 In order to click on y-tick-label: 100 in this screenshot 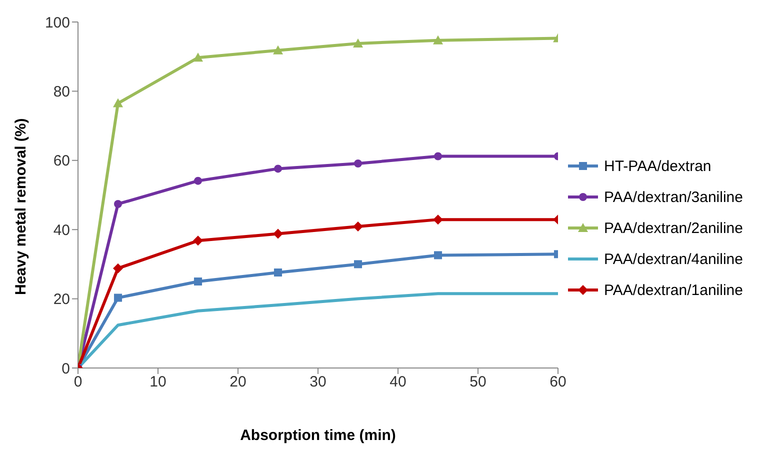, I will do `click(57, 23)`.